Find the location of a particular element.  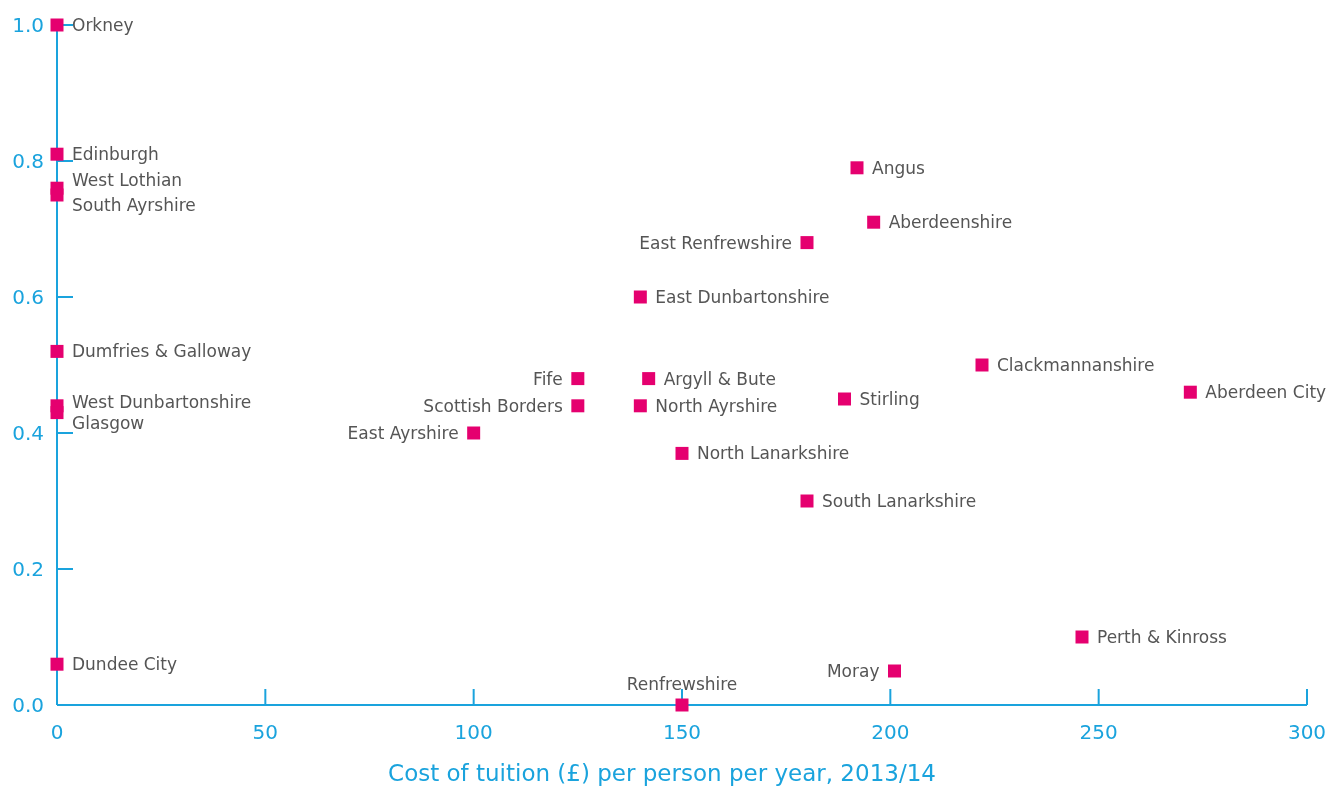

annotation: Argyll & Bute is located at coordinates (719, 378).